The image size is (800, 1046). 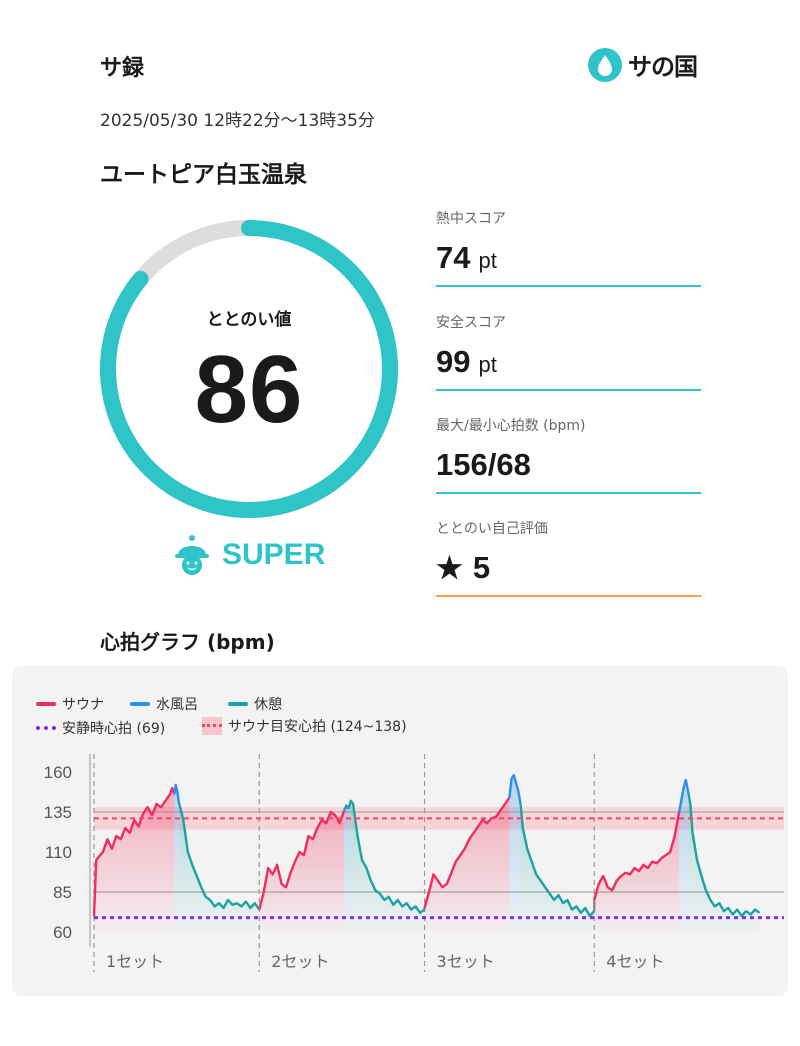 What do you see at coordinates (453, 361) in the screenshot?
I see `safety-score-value: 99` at bounding box center [453, 361].